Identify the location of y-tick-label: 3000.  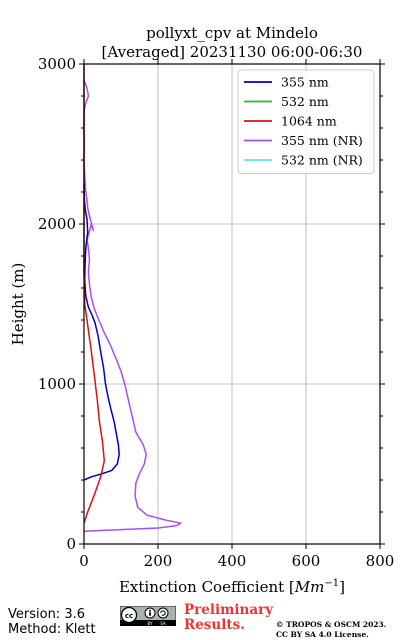
(57, 64).